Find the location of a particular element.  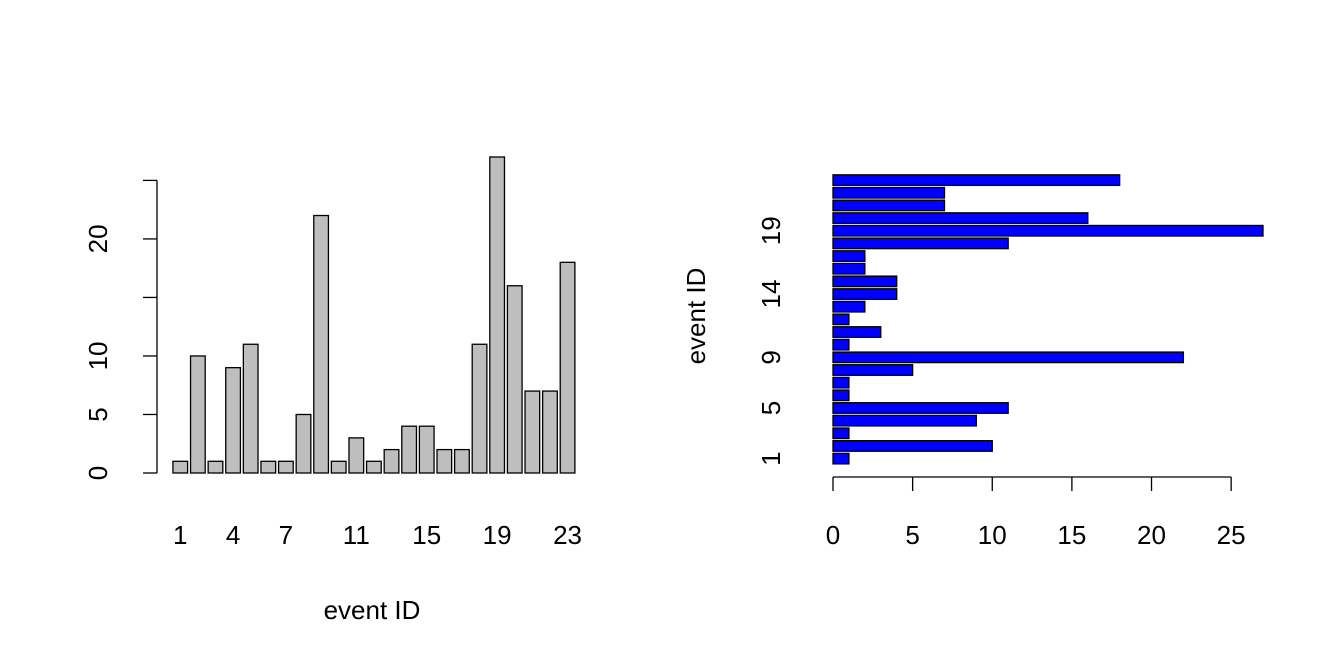

x-tick-label: 4 is located at coordinates (233, 535).